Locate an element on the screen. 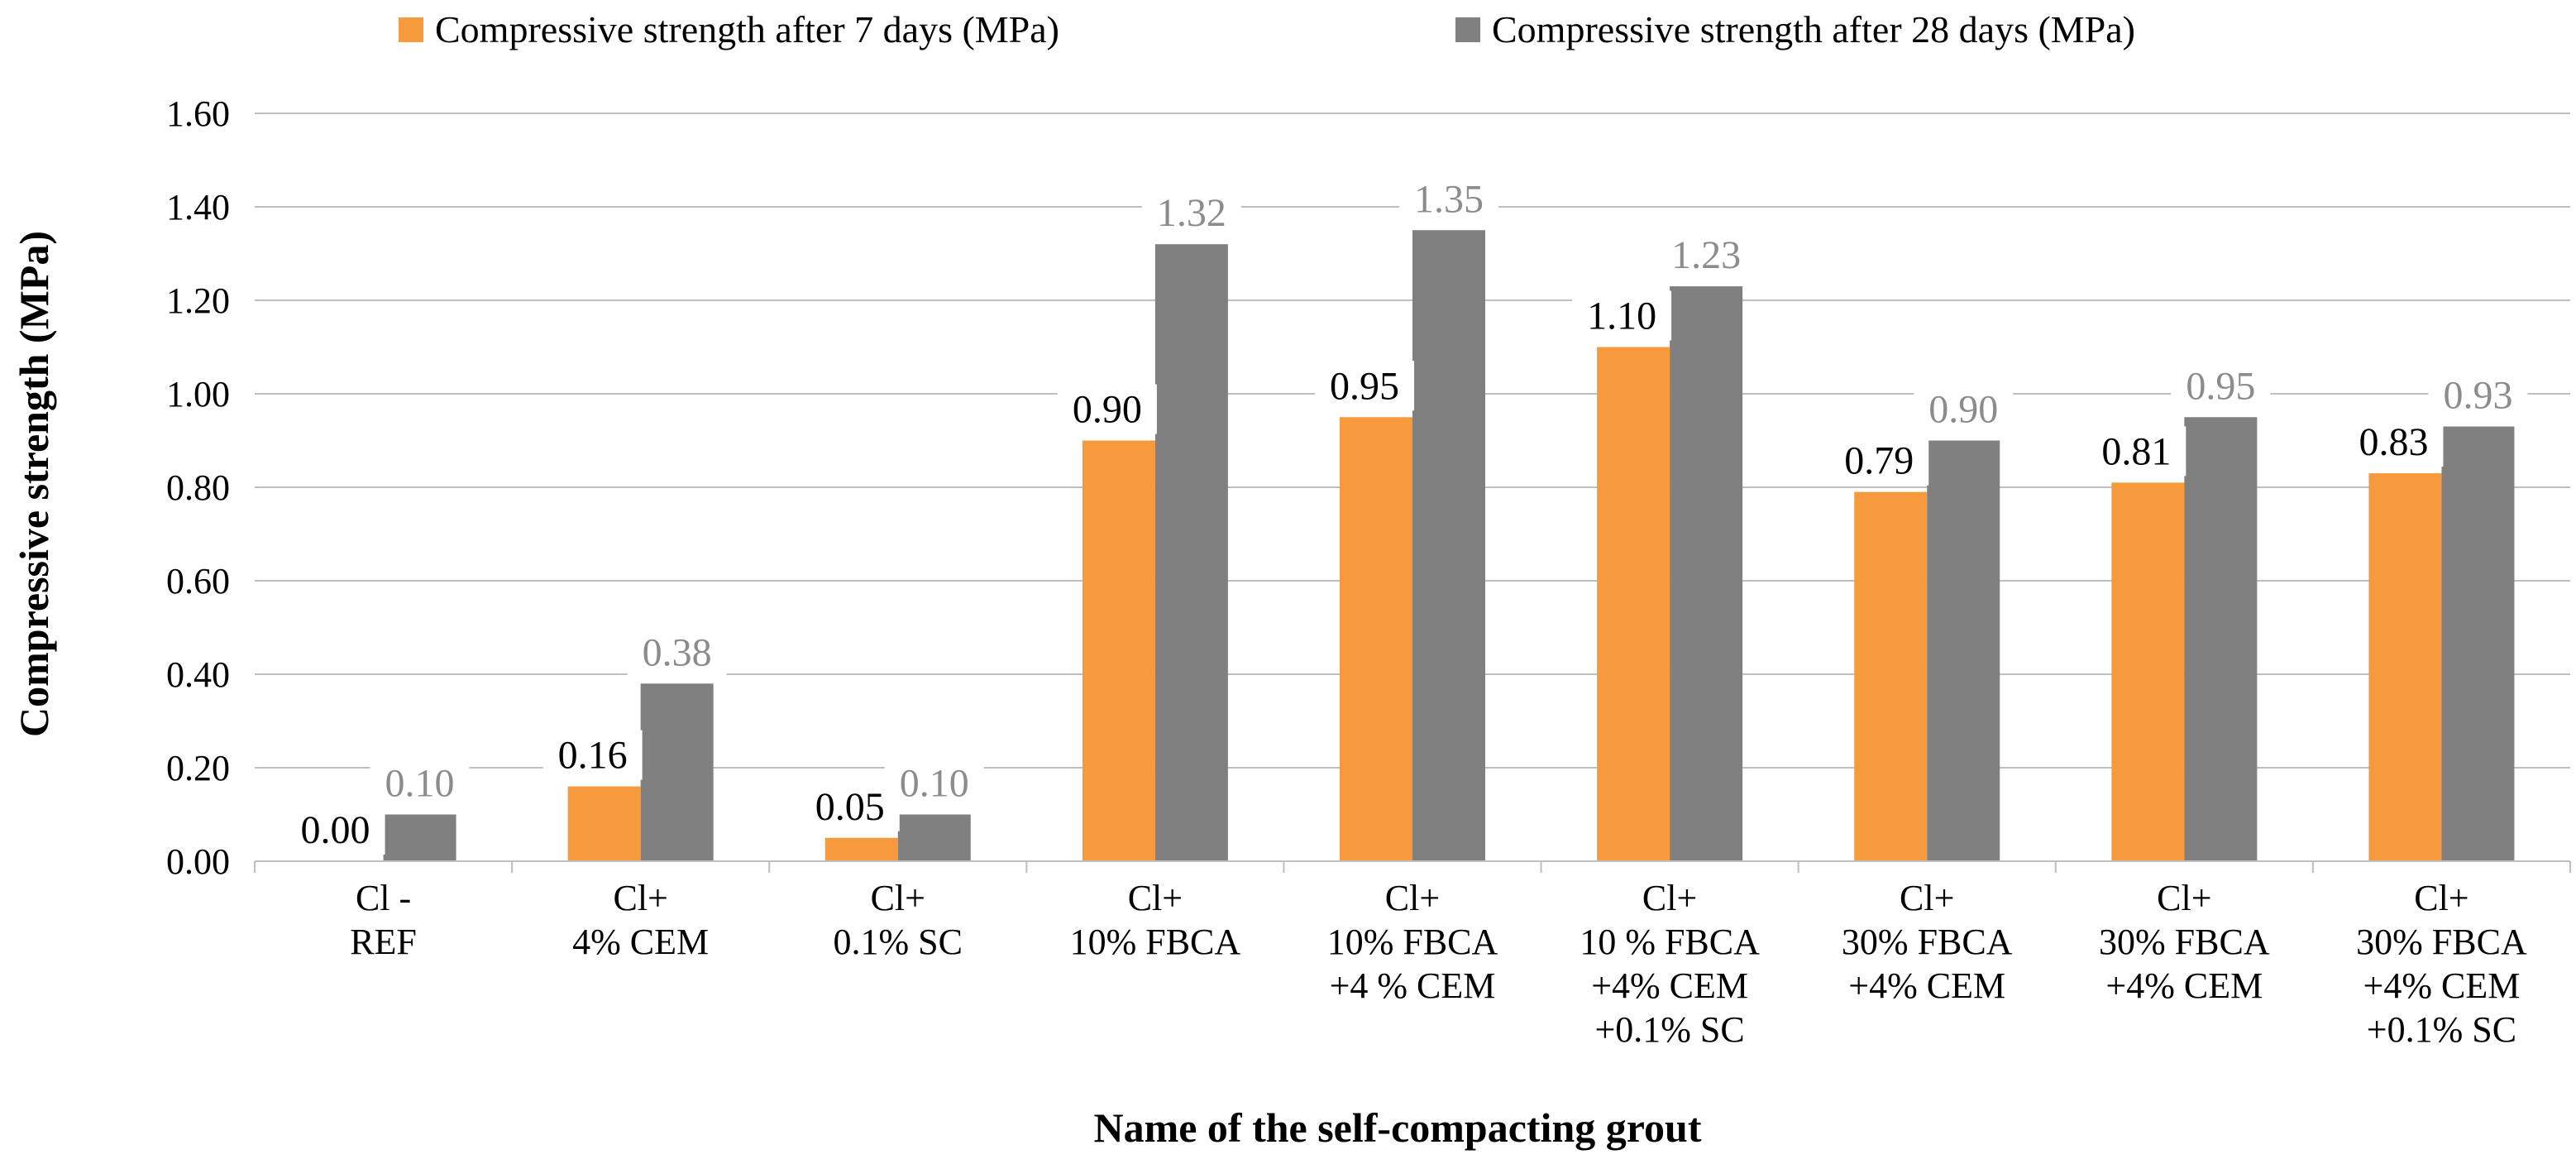 This screenshot has height=1164, width=2576. y-tick-label: 0.20 is located at coordinates (198, 768).